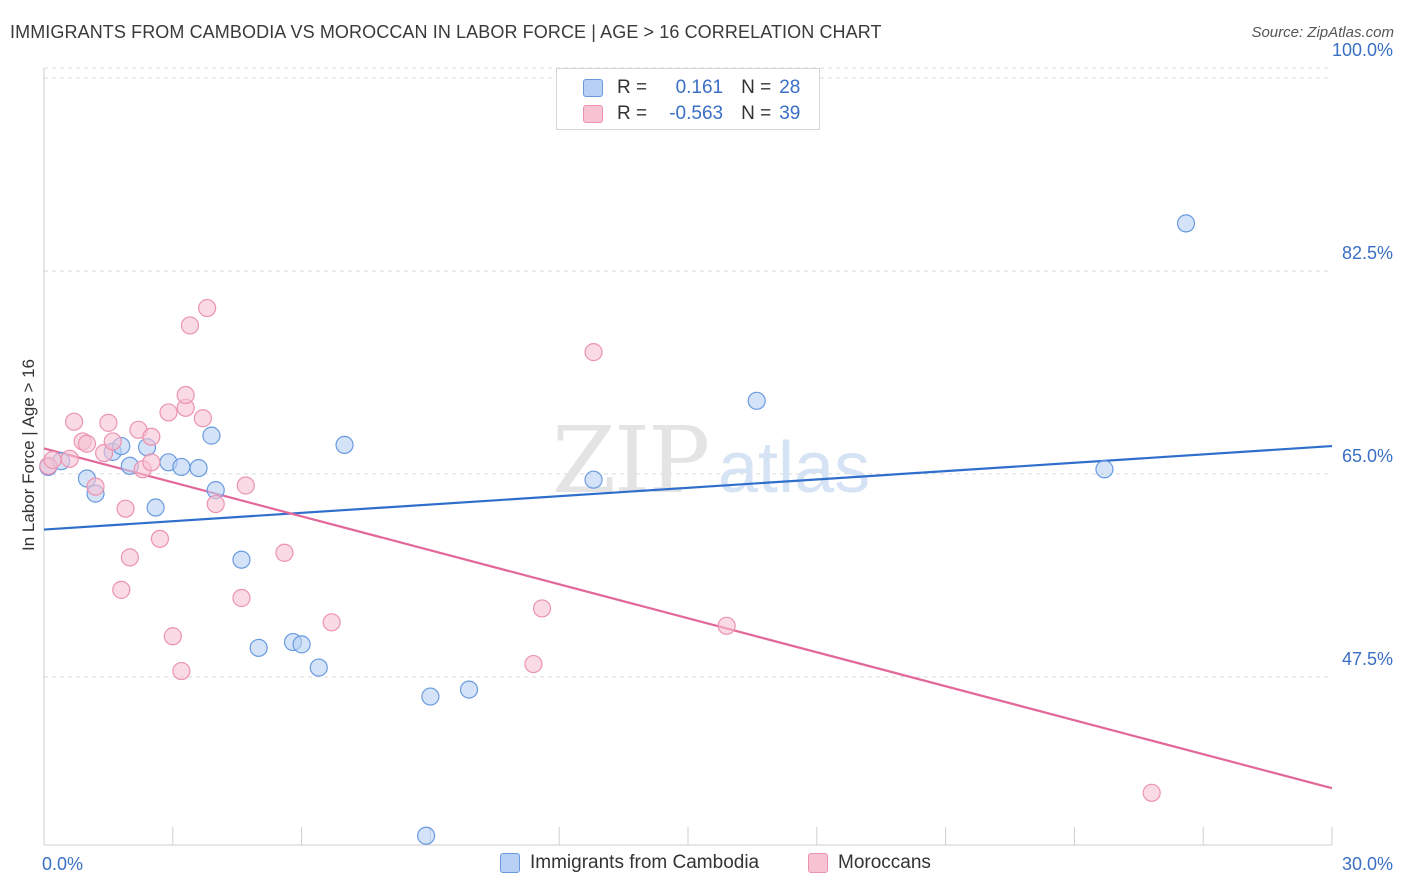 The width and height of the screenshot is (1406, 892). Describe the element at coordinates (1362, 50) in the screenshot. I see `y-tick-label: 100.0%` at that location.